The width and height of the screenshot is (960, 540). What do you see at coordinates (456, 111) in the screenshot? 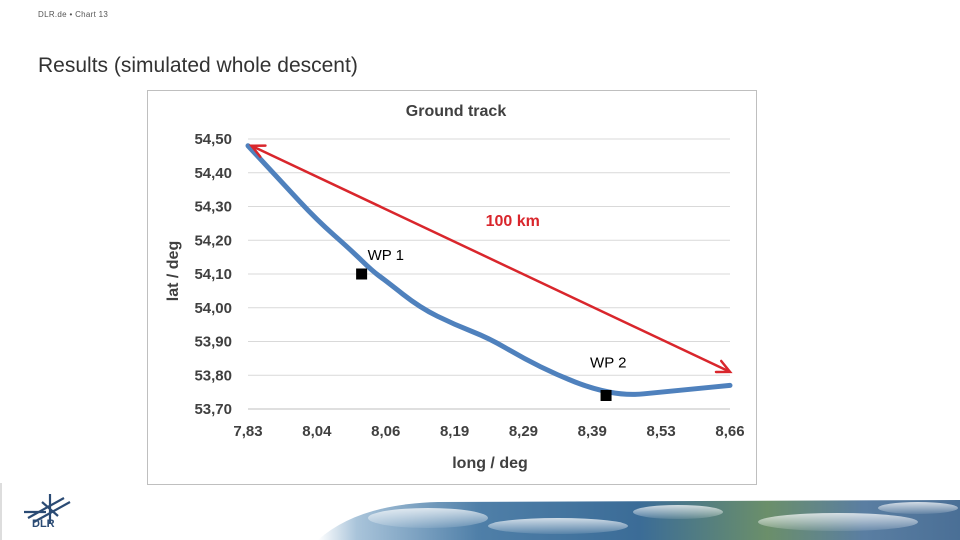
I see `chart-title: Ground track` at bounding box center [456, 111].